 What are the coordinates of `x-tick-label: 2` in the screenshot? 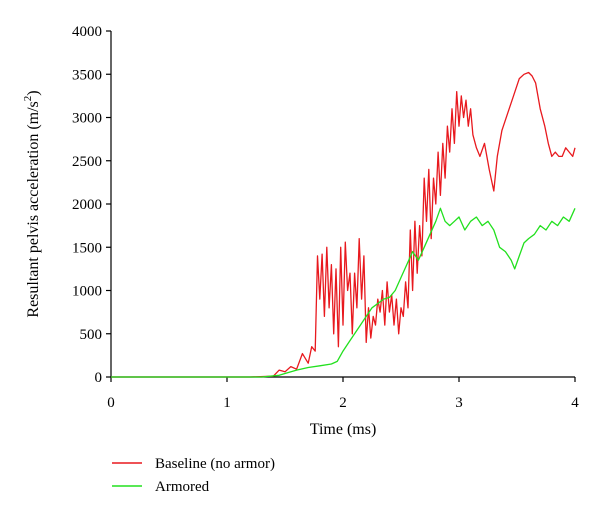 It's located at (343, 403).